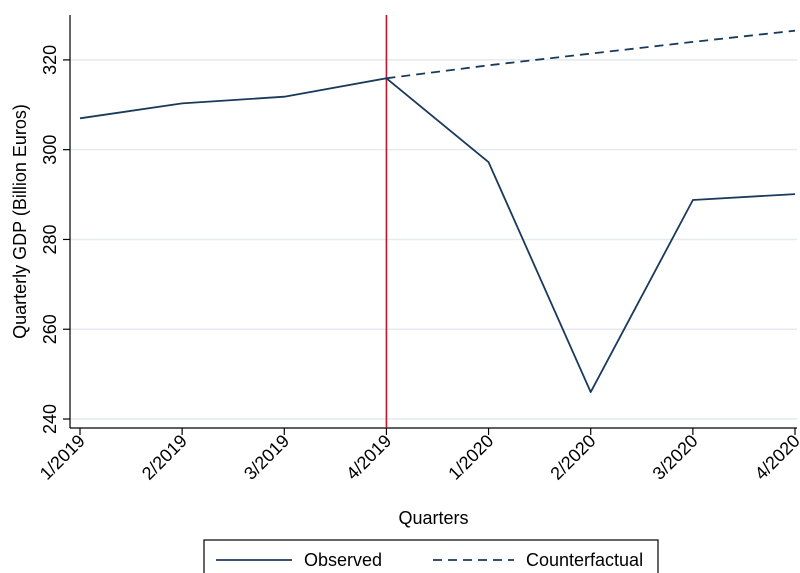  What do you see at coordinates (62, 457) in the screenshot?
I see `x-tick-label: 1/2019` at bounding box center [62, 457].